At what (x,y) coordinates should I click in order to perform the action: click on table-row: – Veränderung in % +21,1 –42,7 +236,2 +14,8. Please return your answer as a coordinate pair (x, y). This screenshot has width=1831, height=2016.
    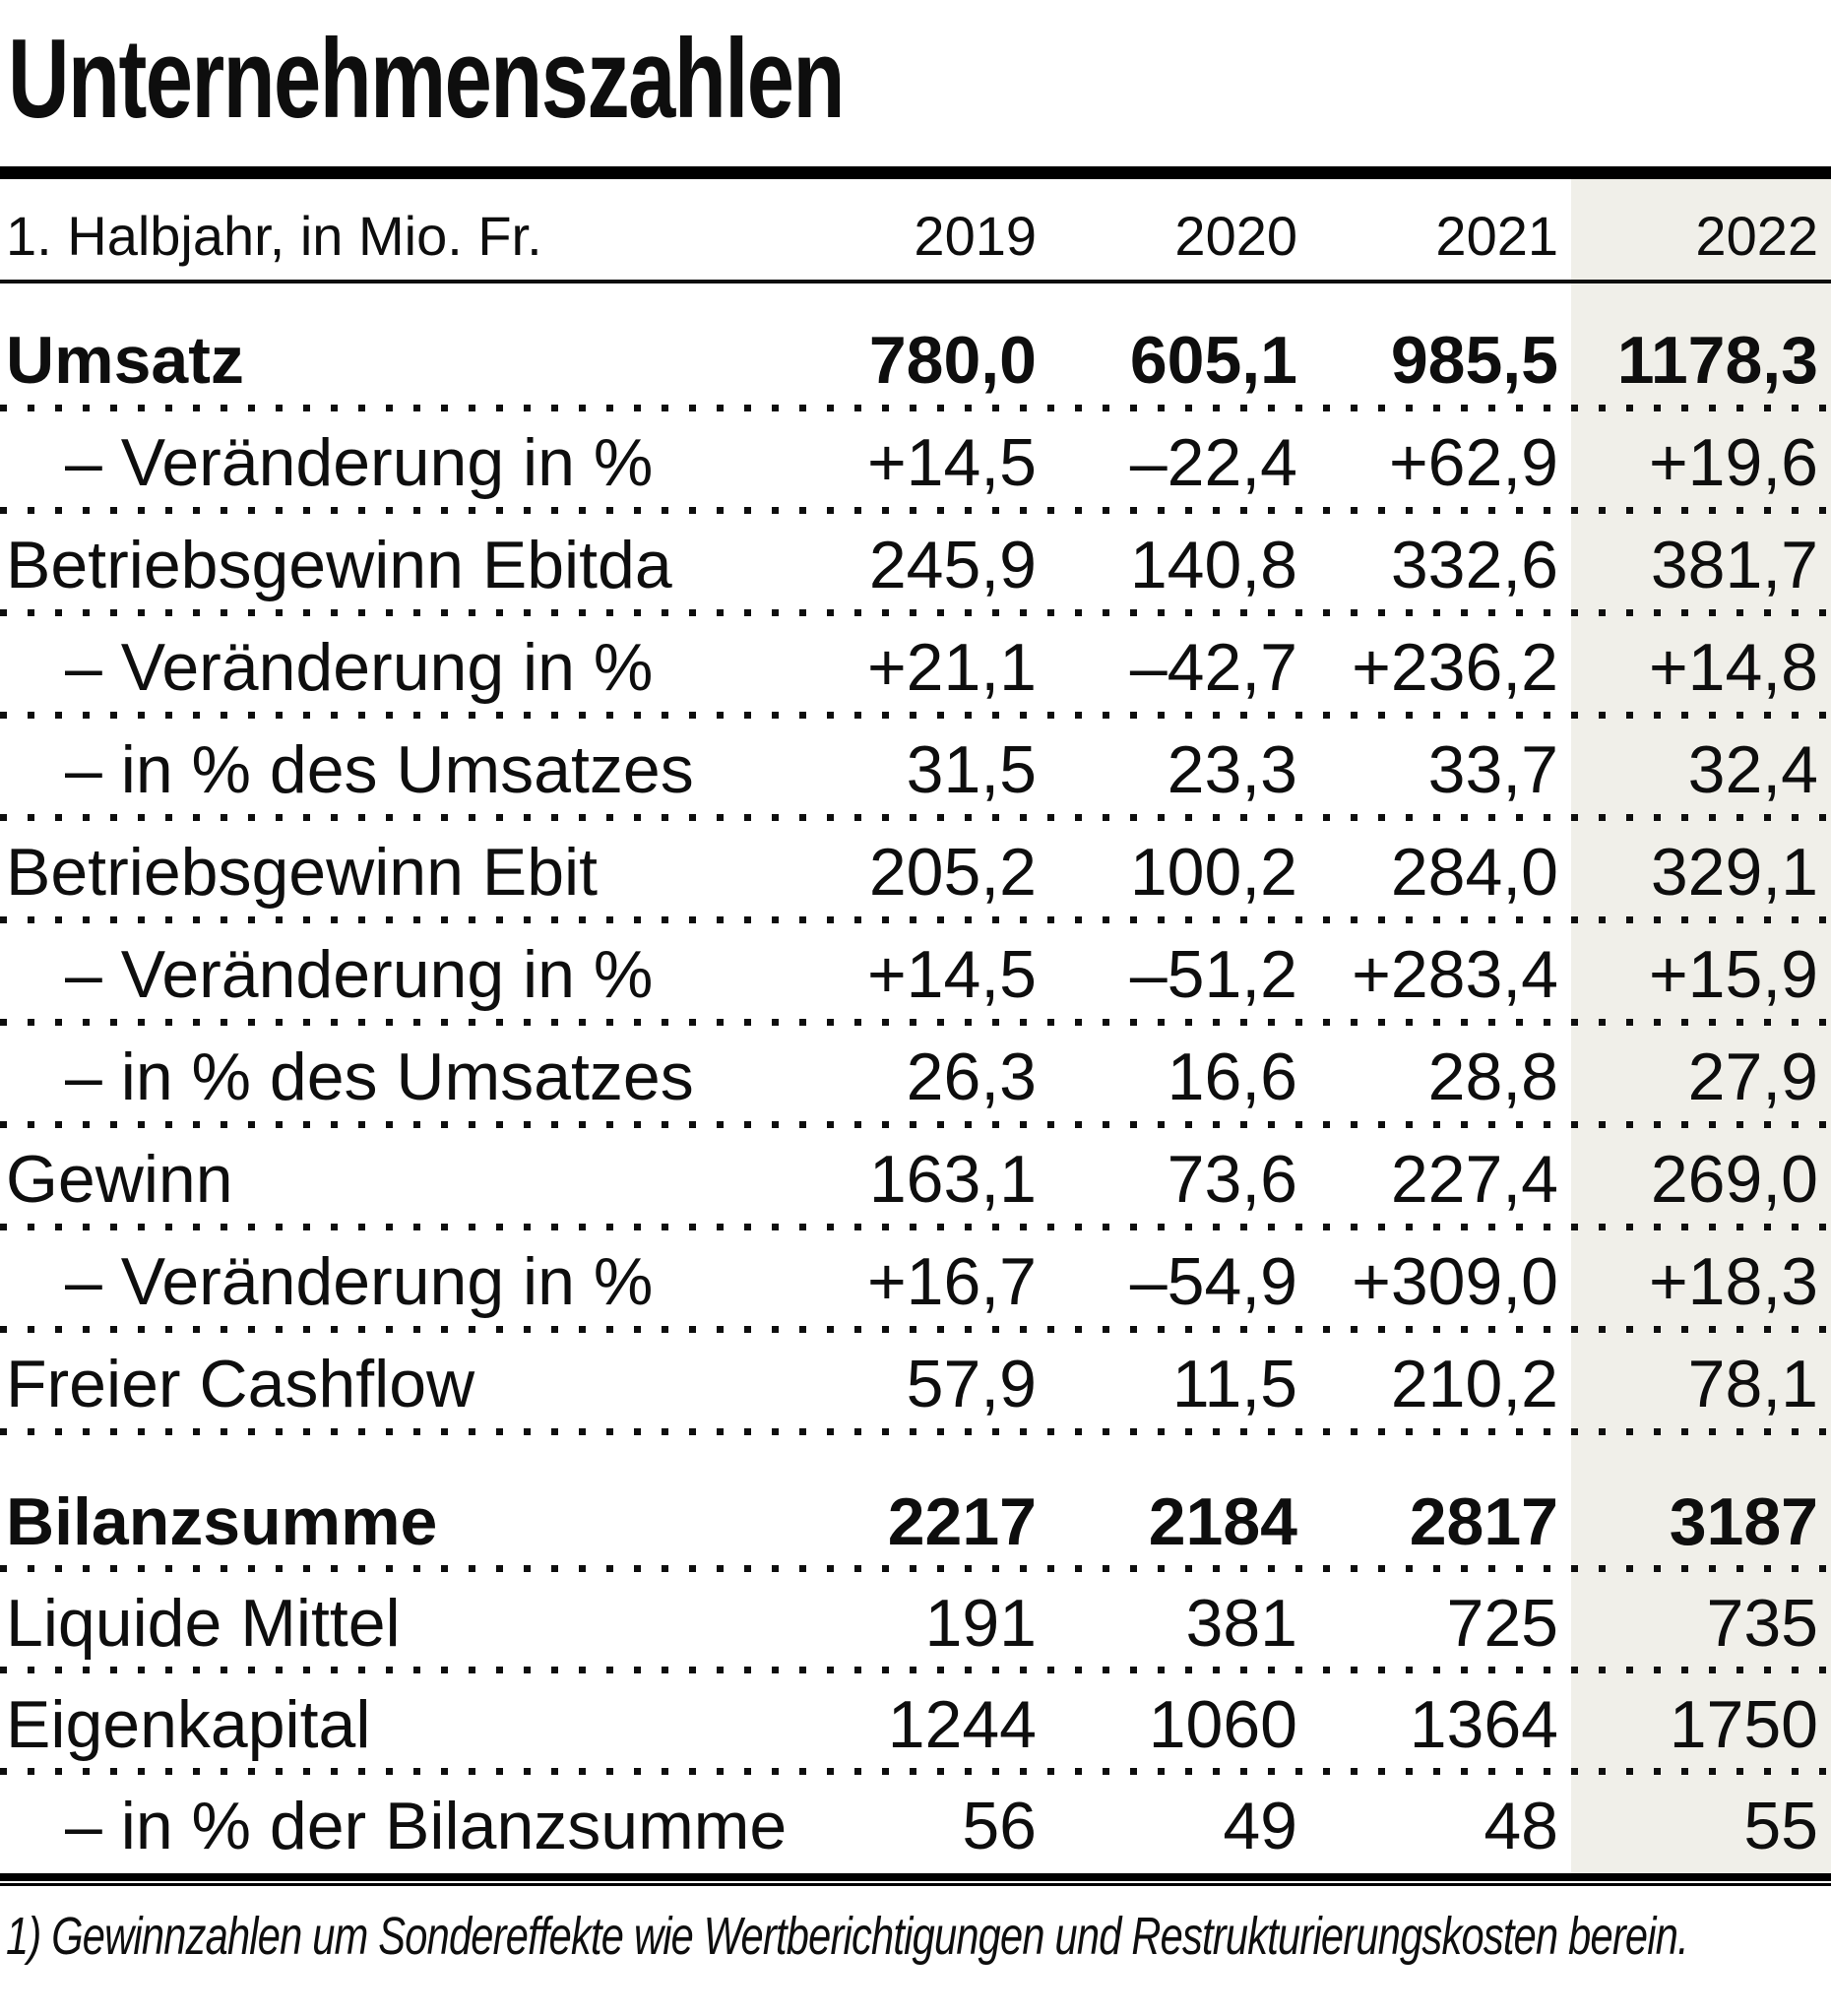
    Looking at the image, I should click on (915, 667).